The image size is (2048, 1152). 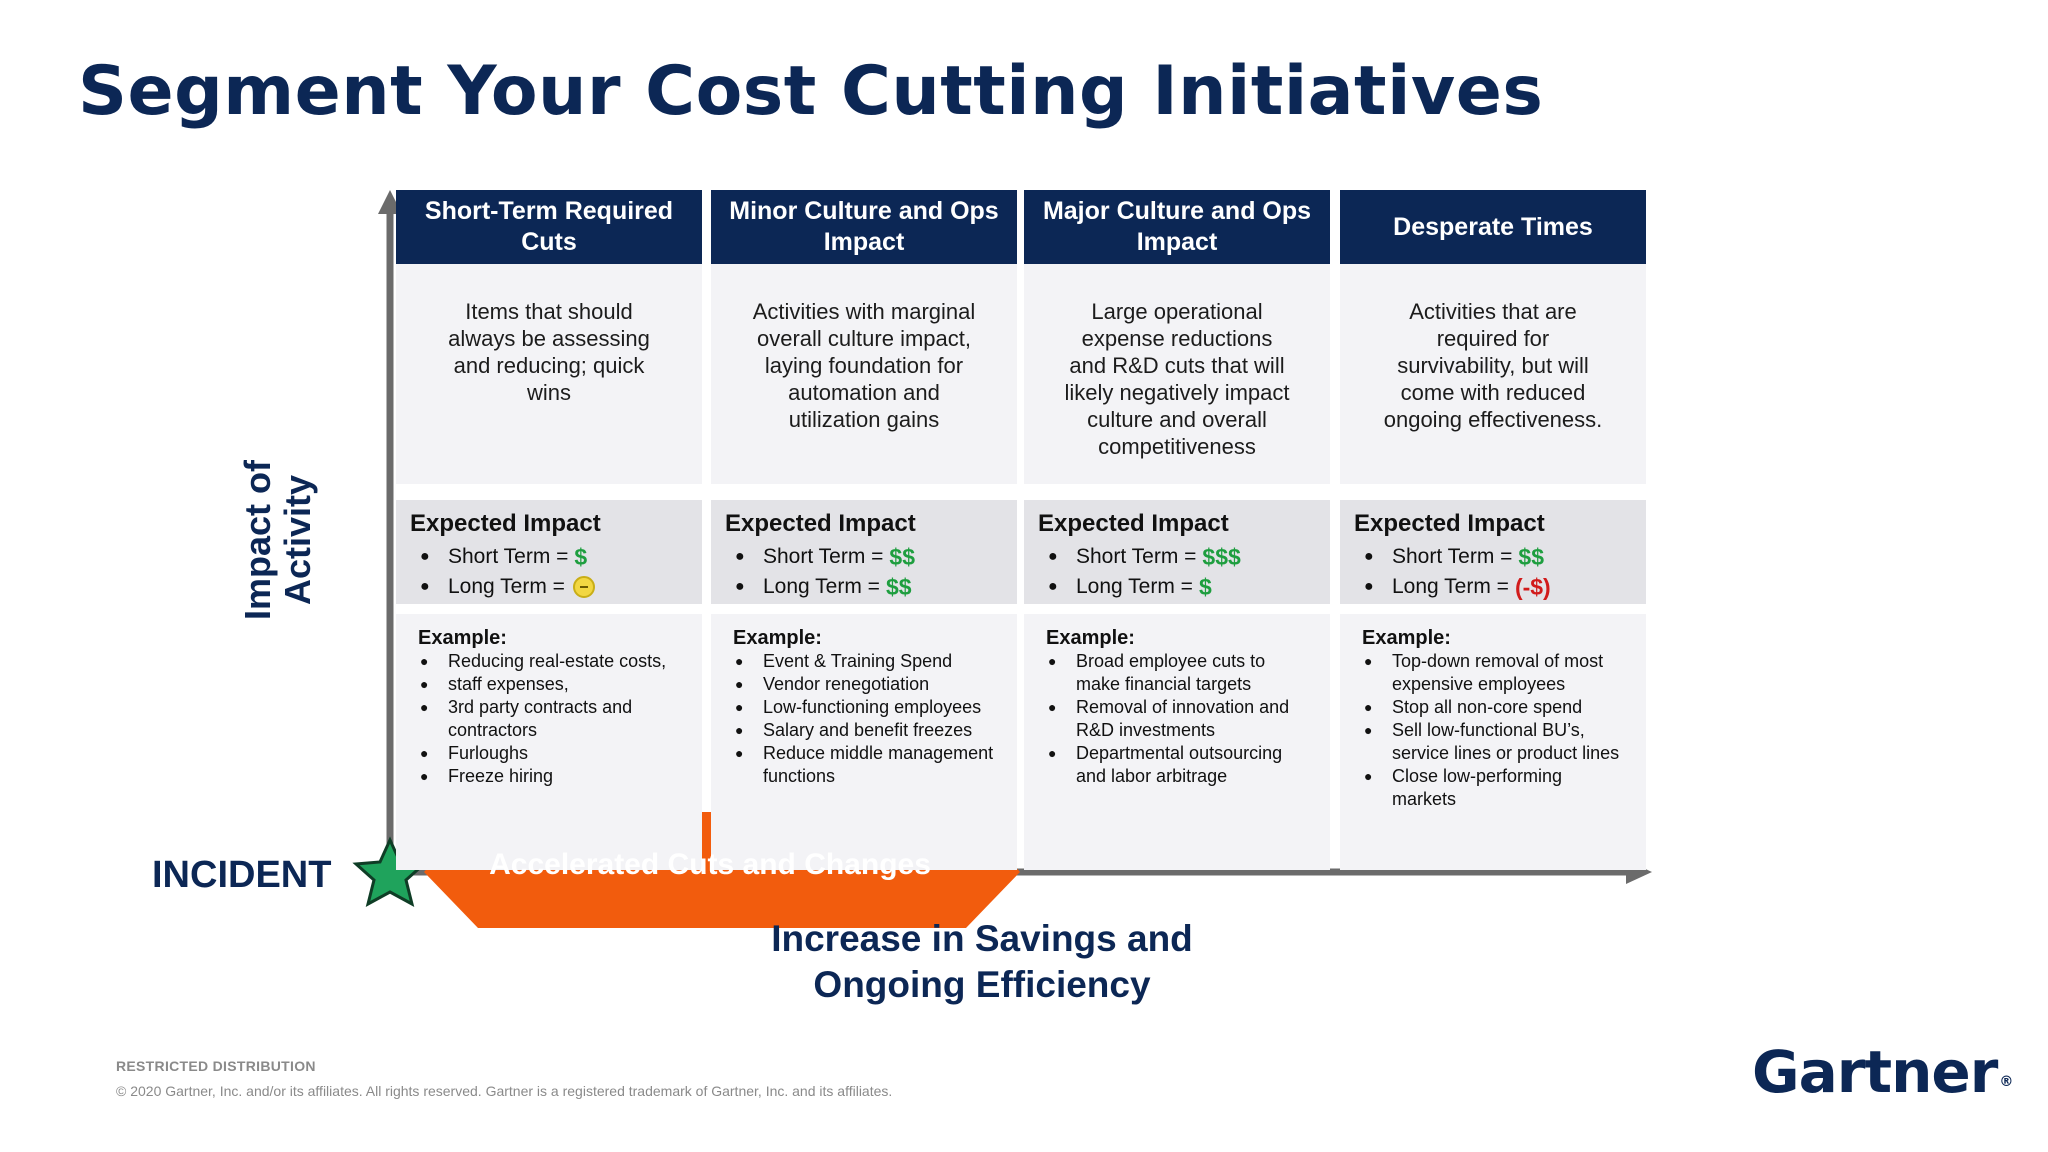 What do you see at coordinates (1177, 227) in the screenshot?
I see `column-header: Major Culture and Ops Impact` at bounding box center [1177, 227].